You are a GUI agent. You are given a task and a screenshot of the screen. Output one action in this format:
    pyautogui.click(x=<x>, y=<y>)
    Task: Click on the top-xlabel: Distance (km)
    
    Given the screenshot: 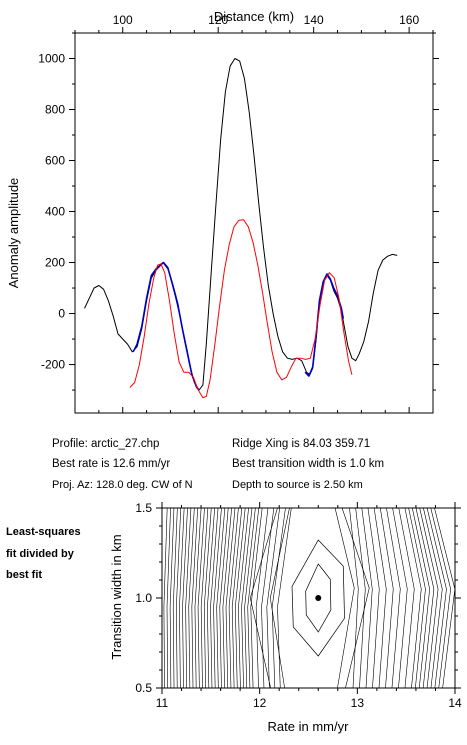 What is the action you would take?
    pyautogui.click(x=254, y=16)
    